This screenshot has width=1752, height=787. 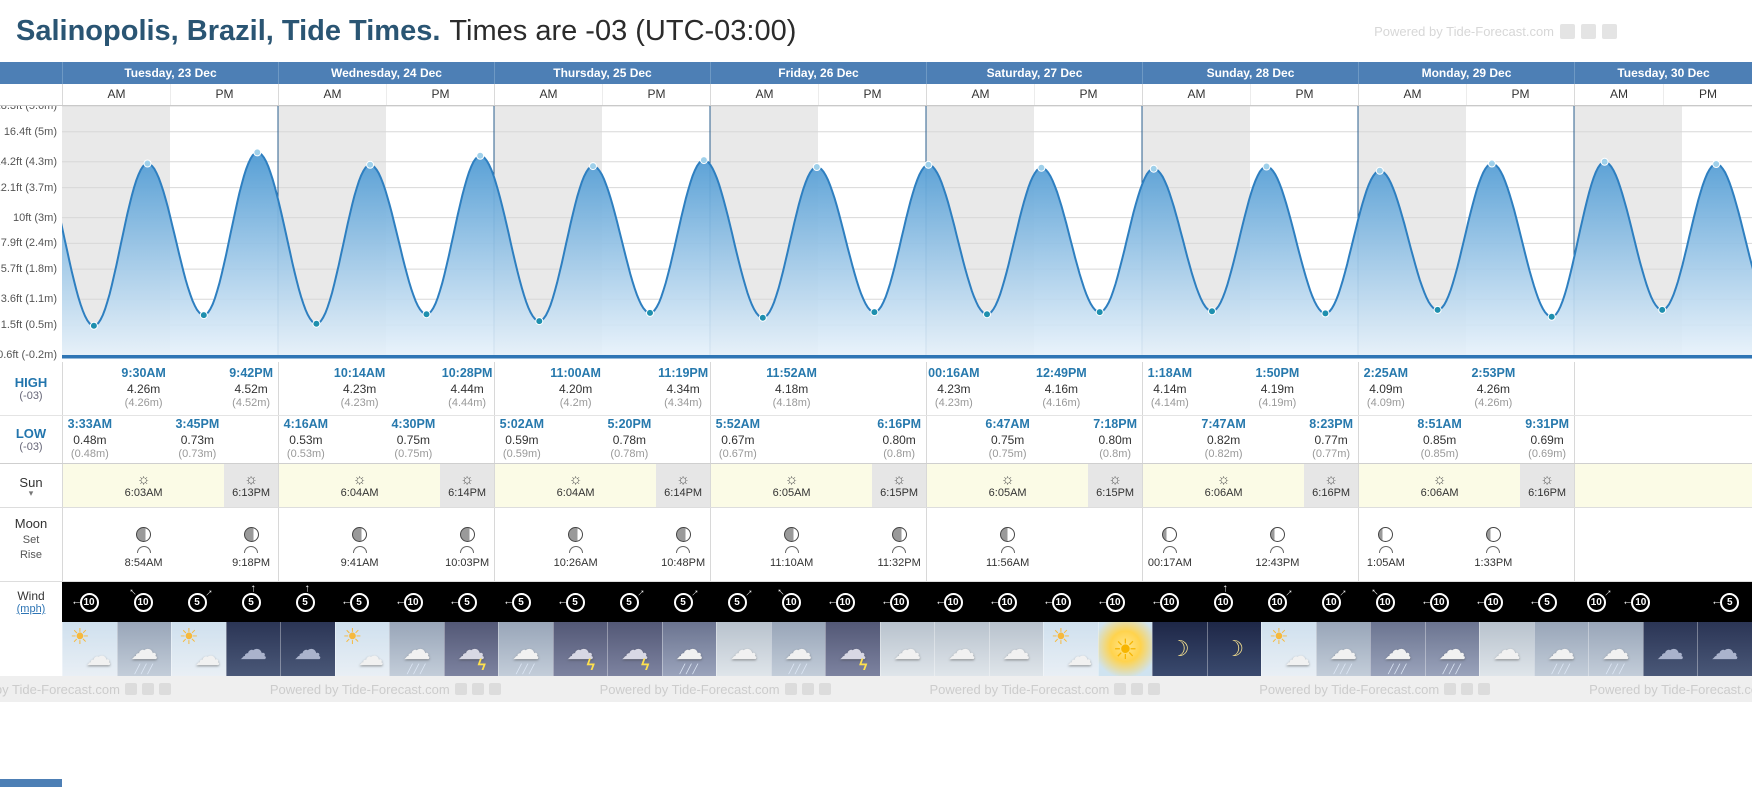 I want to click on powered-by-header: Powered by Tide-Forecast.com, so click(x=1495, y=31).